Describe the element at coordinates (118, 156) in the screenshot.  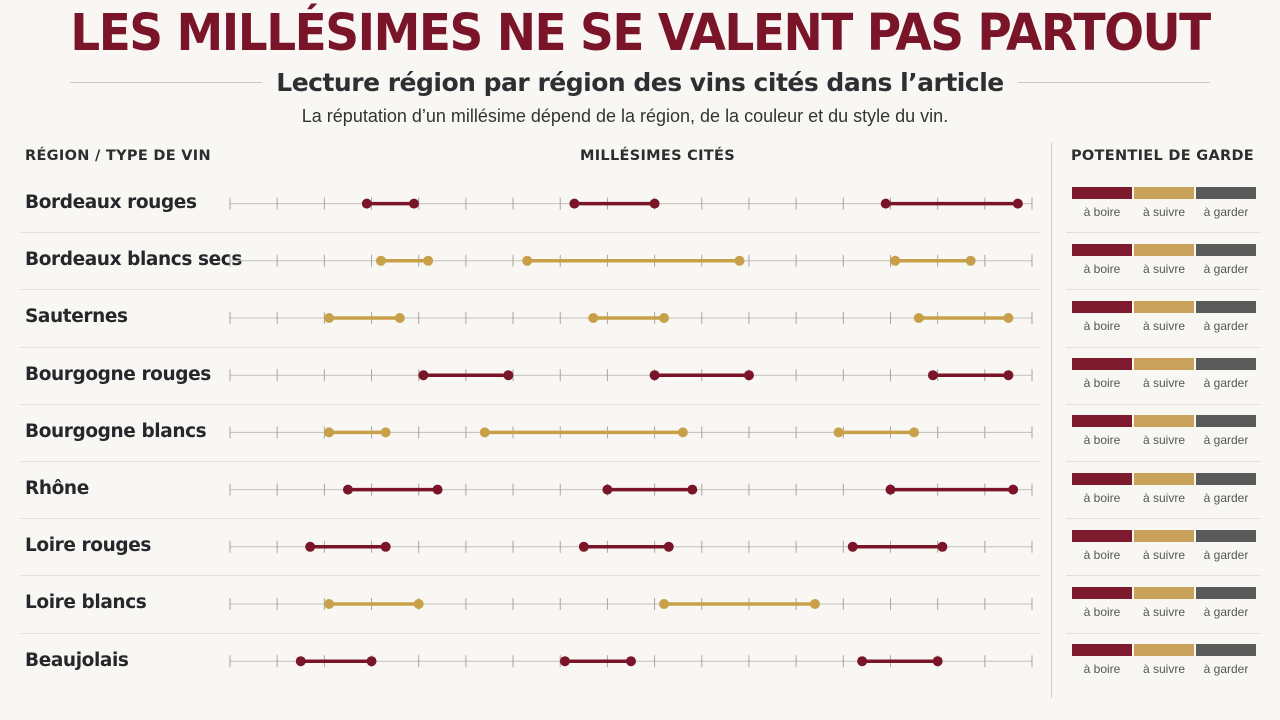
I see `column-header-region: RÉGION / TYPE DE VIN` at that location.